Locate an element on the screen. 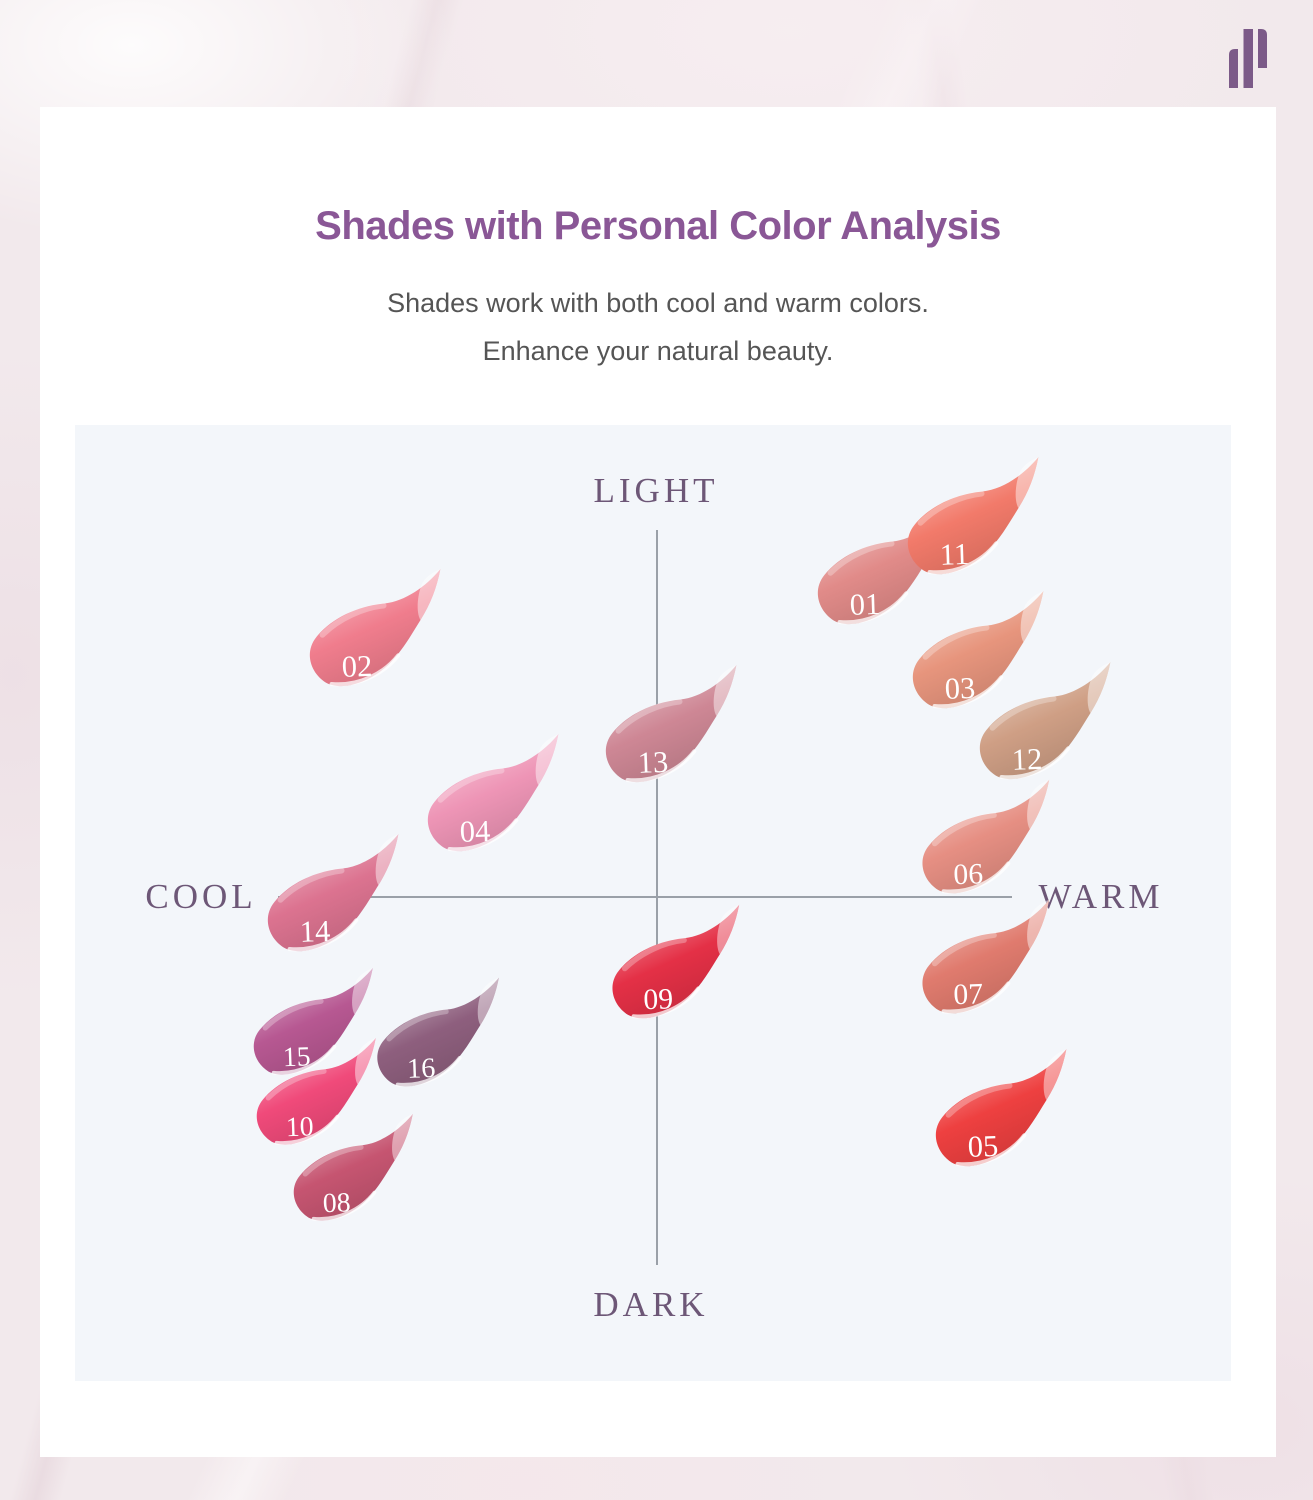  horizontal-axis-line is located at coordinates (645, 897).